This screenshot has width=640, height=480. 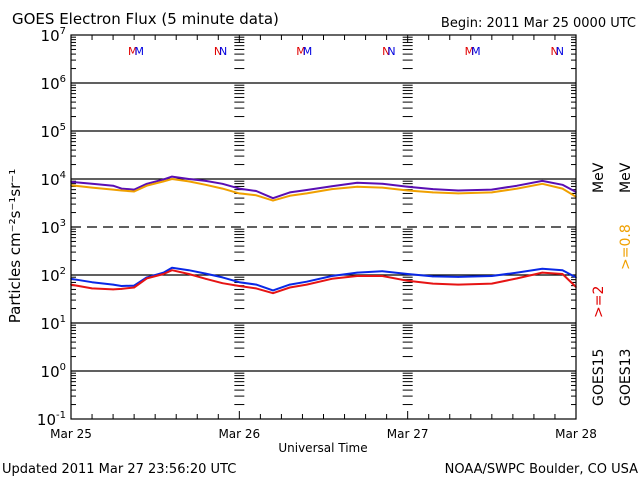 I want to click on x-tick-label: Mar 27, so click(x=408, y=434).